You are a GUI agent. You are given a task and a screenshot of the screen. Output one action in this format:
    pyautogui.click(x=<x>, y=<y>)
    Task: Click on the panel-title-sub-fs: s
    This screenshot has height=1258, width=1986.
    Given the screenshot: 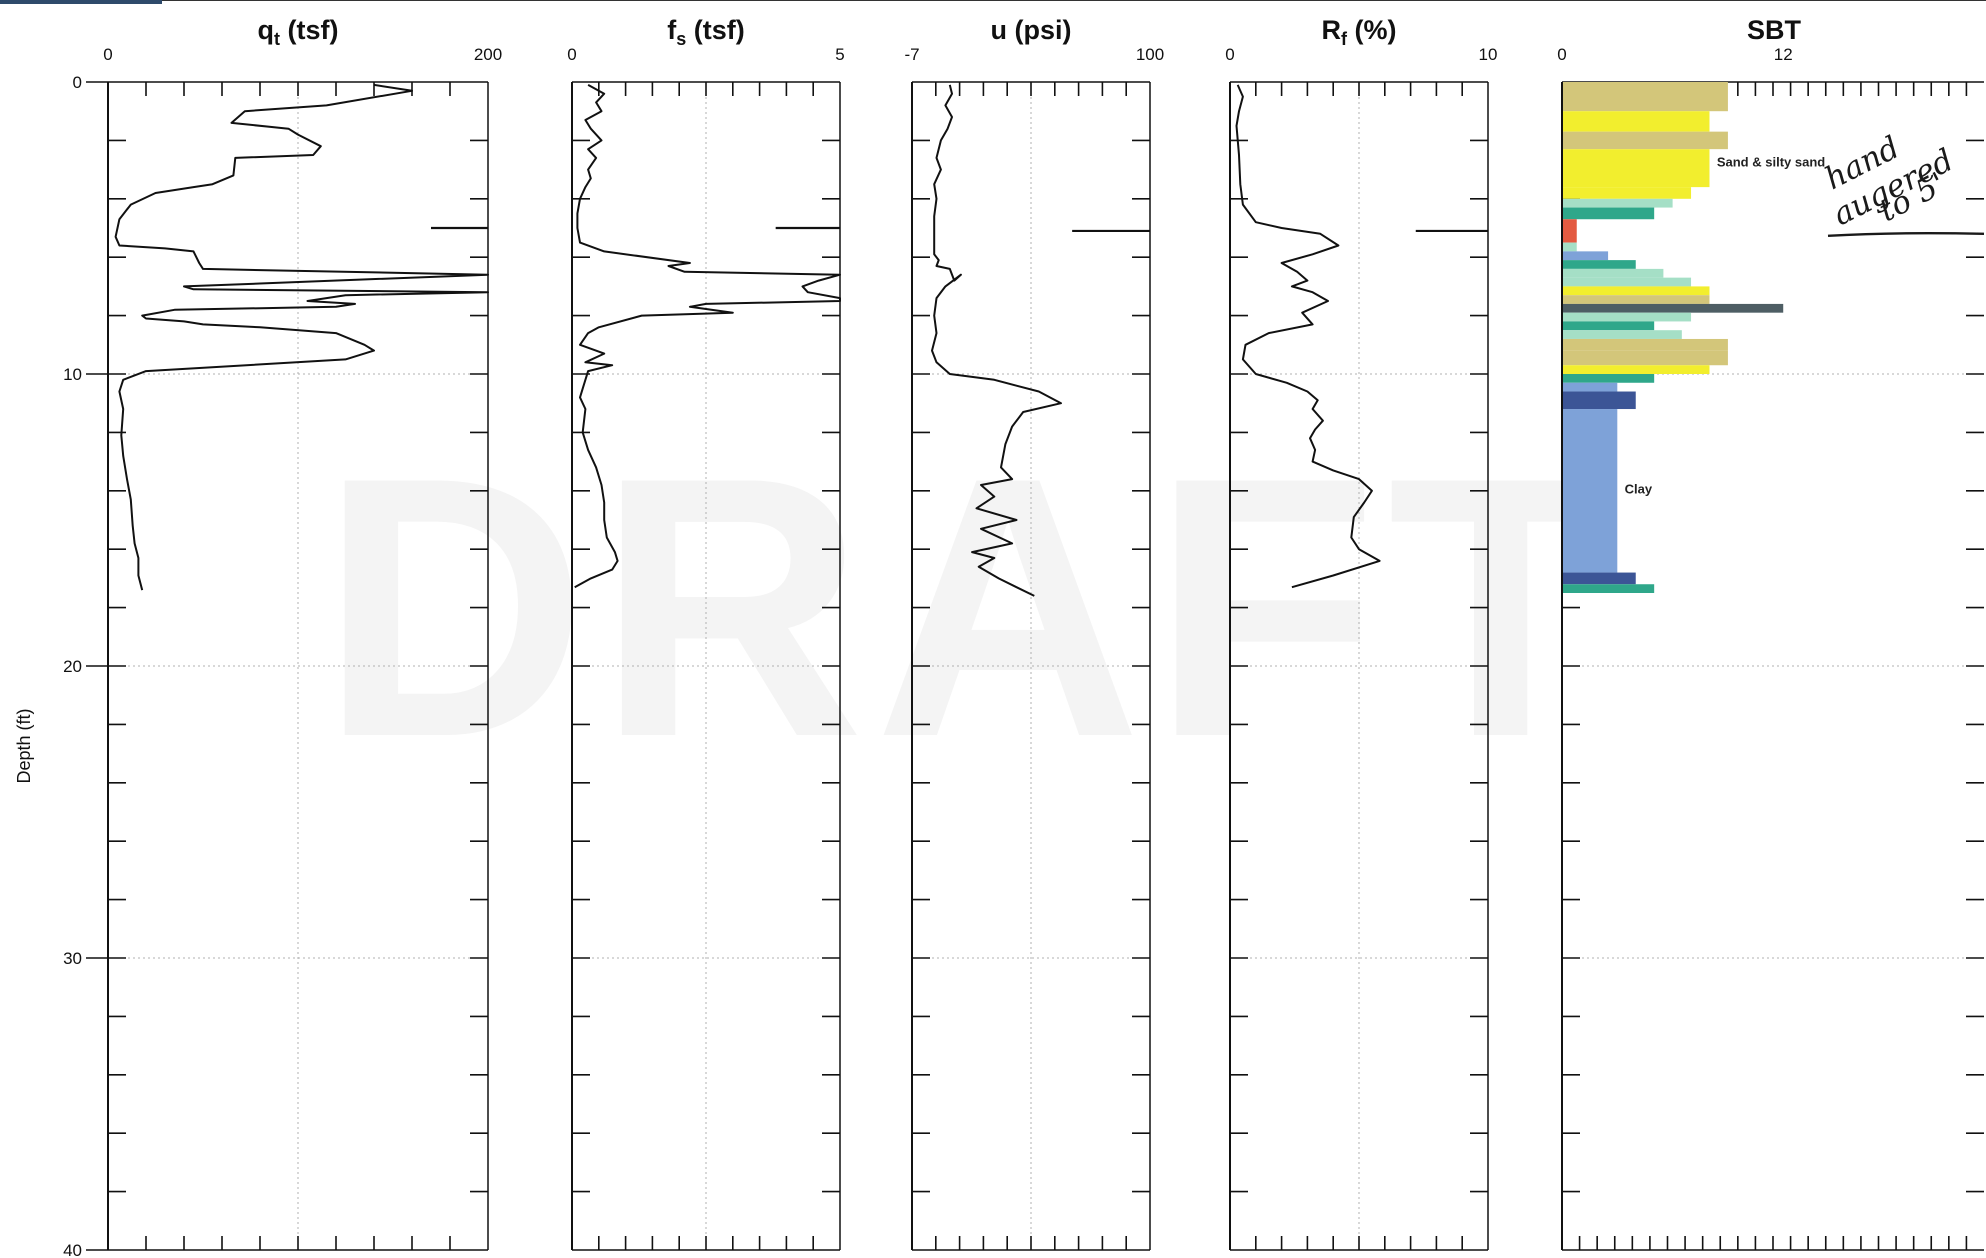 What is the action you would take?
    pyautogui.click(x=681, y=39)
    